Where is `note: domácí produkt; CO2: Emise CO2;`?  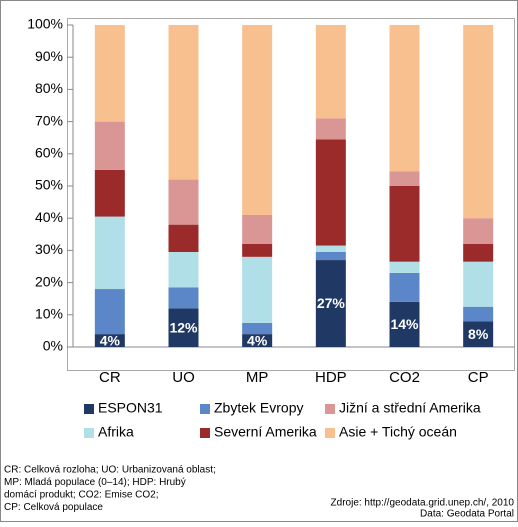
note: domácí produkt; CO2: Emise CO2; is located at coordinates (81, 495).